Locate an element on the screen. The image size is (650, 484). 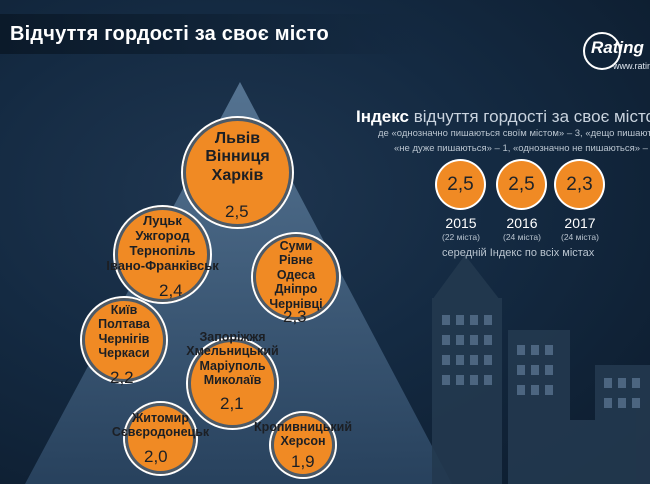
group-1-cities: Львів Вінниця Харків is located at coordinates (237, 157).